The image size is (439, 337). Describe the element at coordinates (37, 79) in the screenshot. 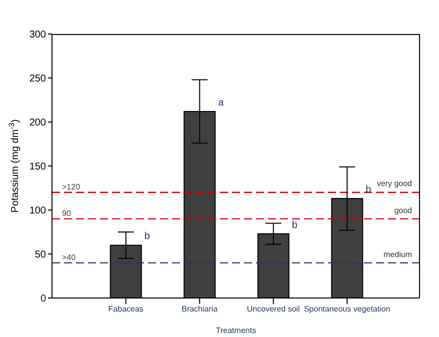

I see `y-tick-label: 250` at that location.